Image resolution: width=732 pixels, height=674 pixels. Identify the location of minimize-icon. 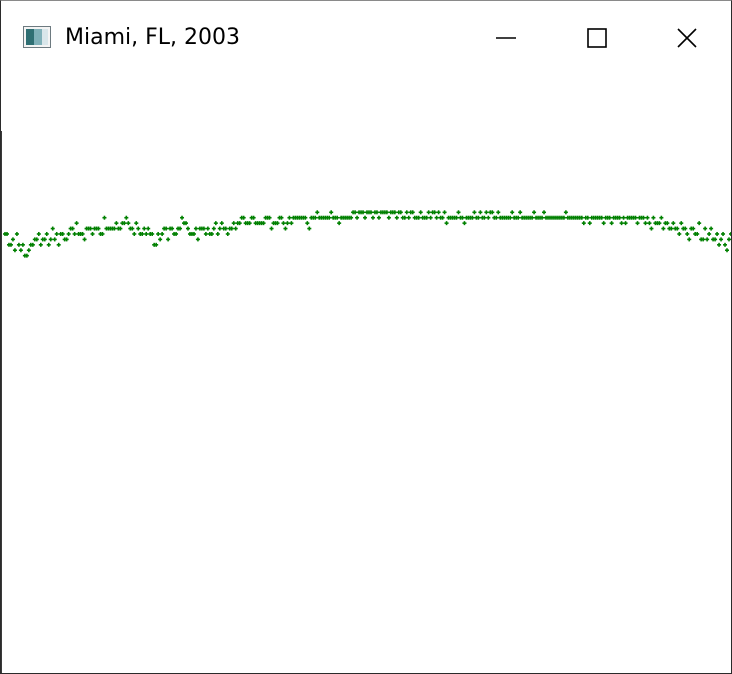
(506, 38).